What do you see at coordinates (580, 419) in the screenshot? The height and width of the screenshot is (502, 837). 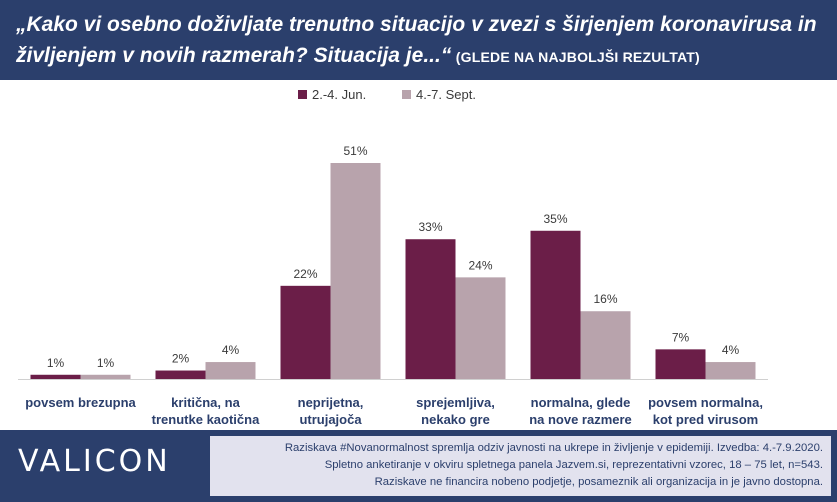 I see `category-label-5-2: na nove razmere` at bounding box center [580, 419].